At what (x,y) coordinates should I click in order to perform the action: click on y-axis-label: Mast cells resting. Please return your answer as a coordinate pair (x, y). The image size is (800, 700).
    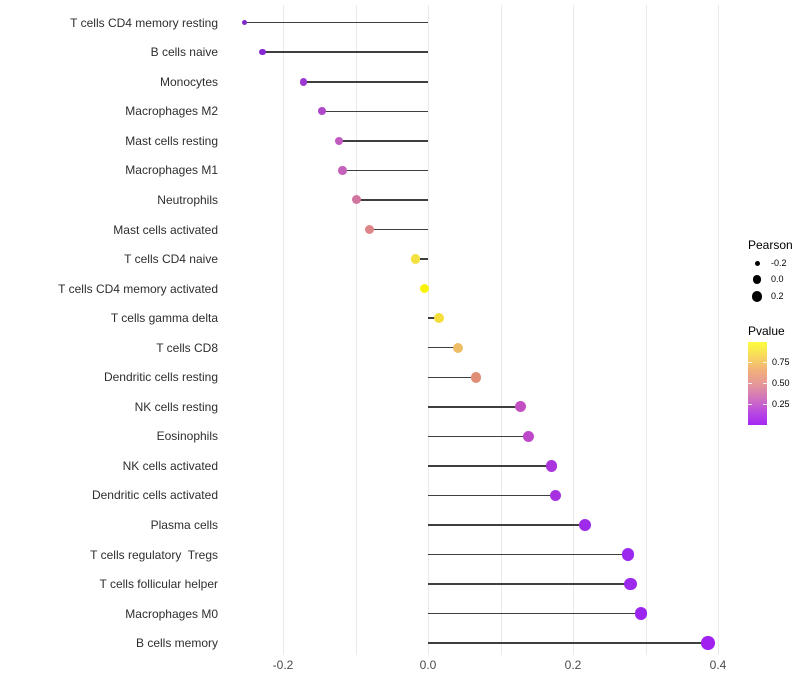
    Looking at the image, I should click on (171, 140).